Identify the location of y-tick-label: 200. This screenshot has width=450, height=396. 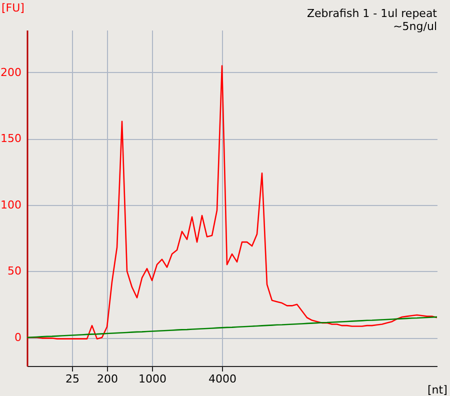
(11, 72).